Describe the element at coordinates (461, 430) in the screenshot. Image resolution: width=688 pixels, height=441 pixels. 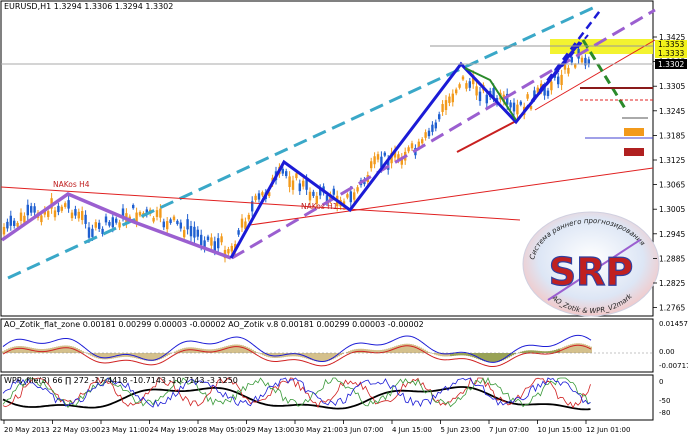
I see `time-label: 5 Jun 23:00` at that location.